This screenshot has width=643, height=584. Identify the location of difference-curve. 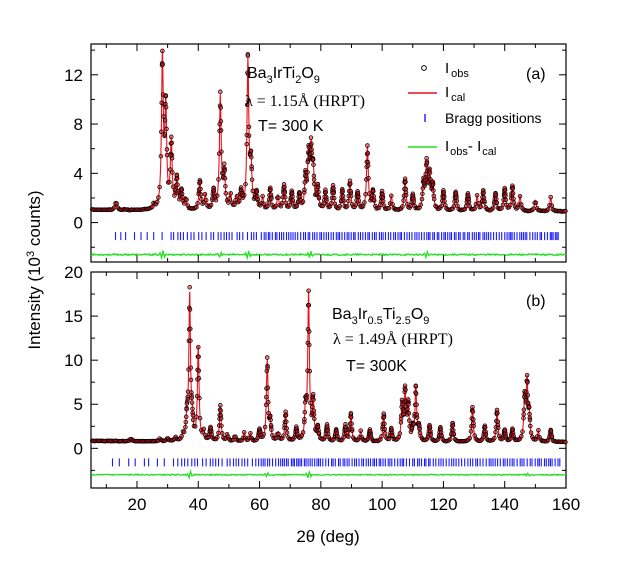
(328, 474).